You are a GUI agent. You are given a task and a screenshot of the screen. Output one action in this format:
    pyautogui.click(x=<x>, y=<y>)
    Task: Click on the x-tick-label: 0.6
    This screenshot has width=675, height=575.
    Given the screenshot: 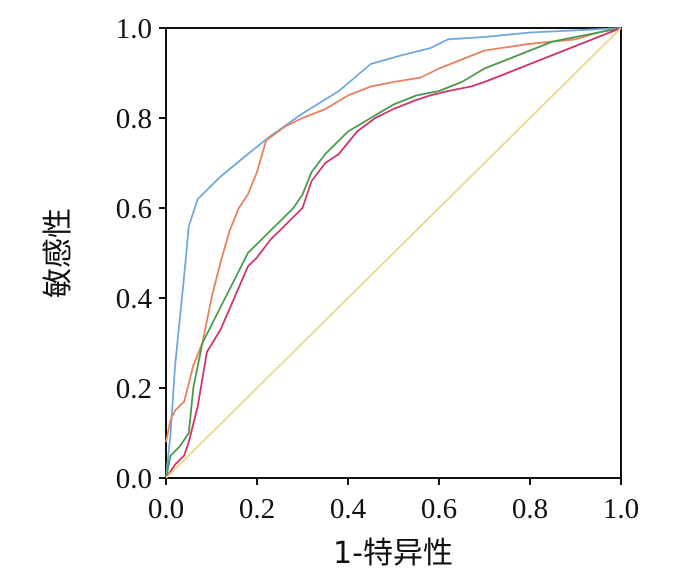 What is the action you would take?
    pyautogui.click(x=439, y=509)
    